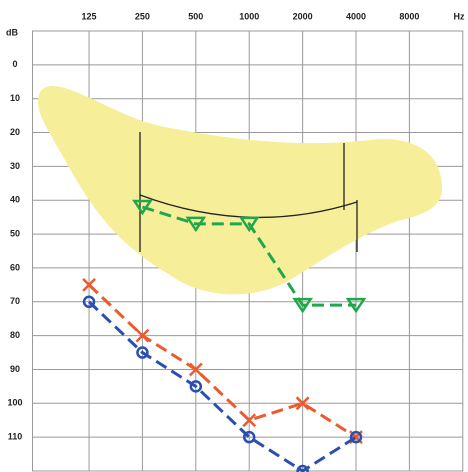  What do you see at coordinates (195, 16) in the screenshot?
I see `x-tick-label: 500` at bounding box center [195, 16].